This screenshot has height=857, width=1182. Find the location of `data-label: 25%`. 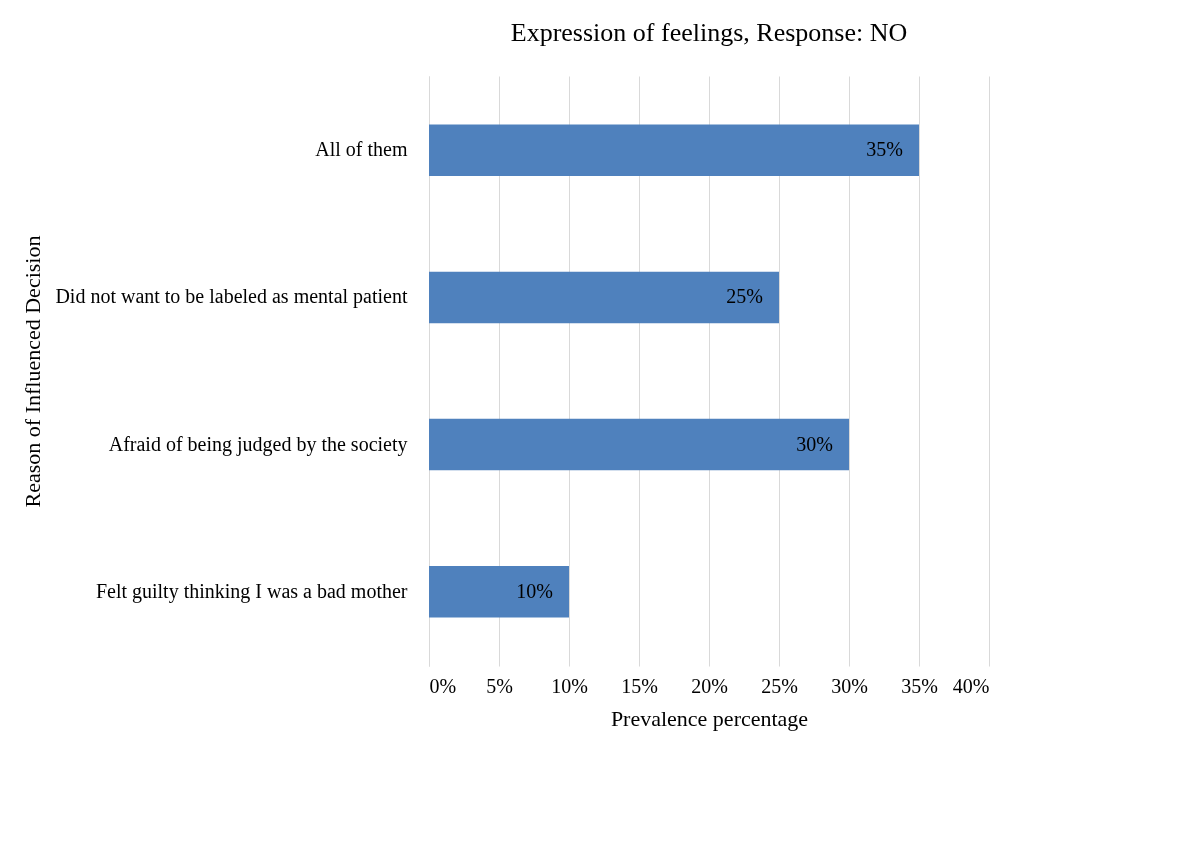

data-label: 25% is located at coordinates (744, 296).